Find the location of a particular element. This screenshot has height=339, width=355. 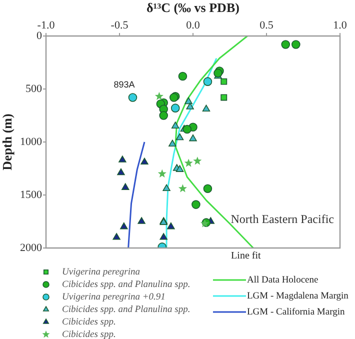

y-axis-title: Depth (m) is located at coordinates (7, 142).